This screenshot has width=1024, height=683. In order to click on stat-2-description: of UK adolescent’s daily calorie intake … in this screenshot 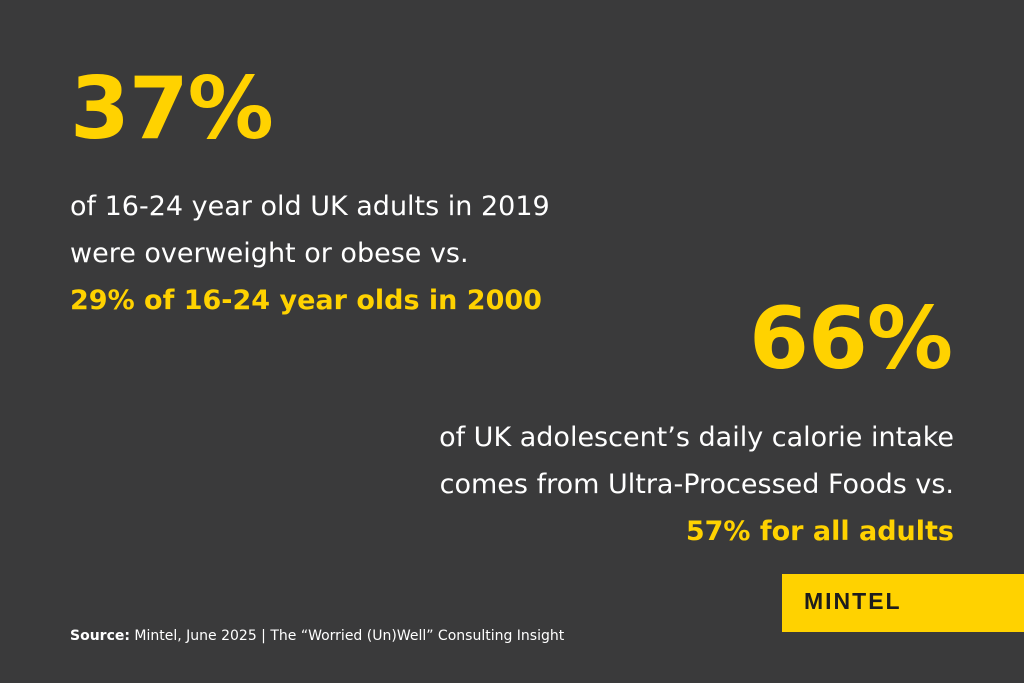, I will do `click(644, 484)`.